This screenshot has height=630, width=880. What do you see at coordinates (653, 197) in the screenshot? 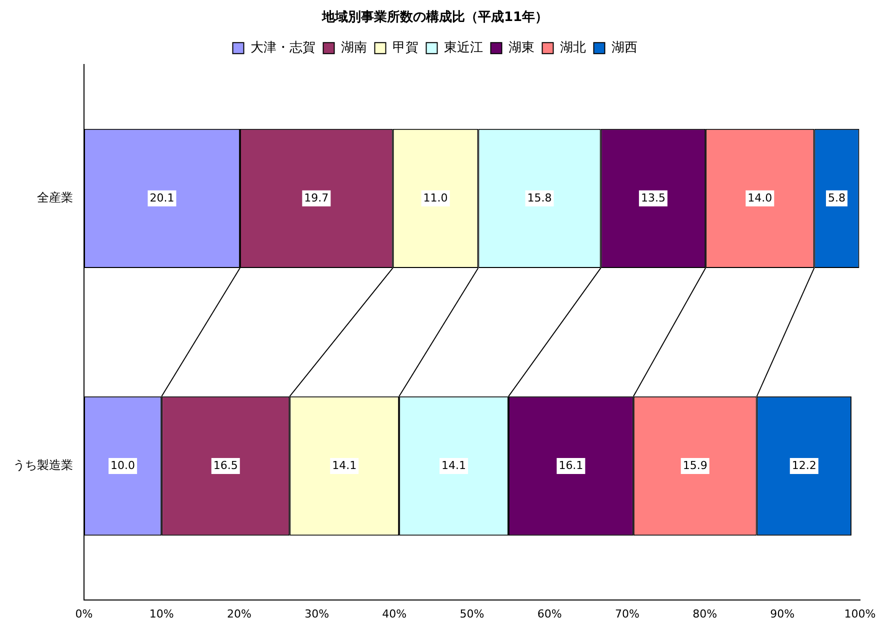
I see `data-label: 13.5` at bounding box center [653, 197].